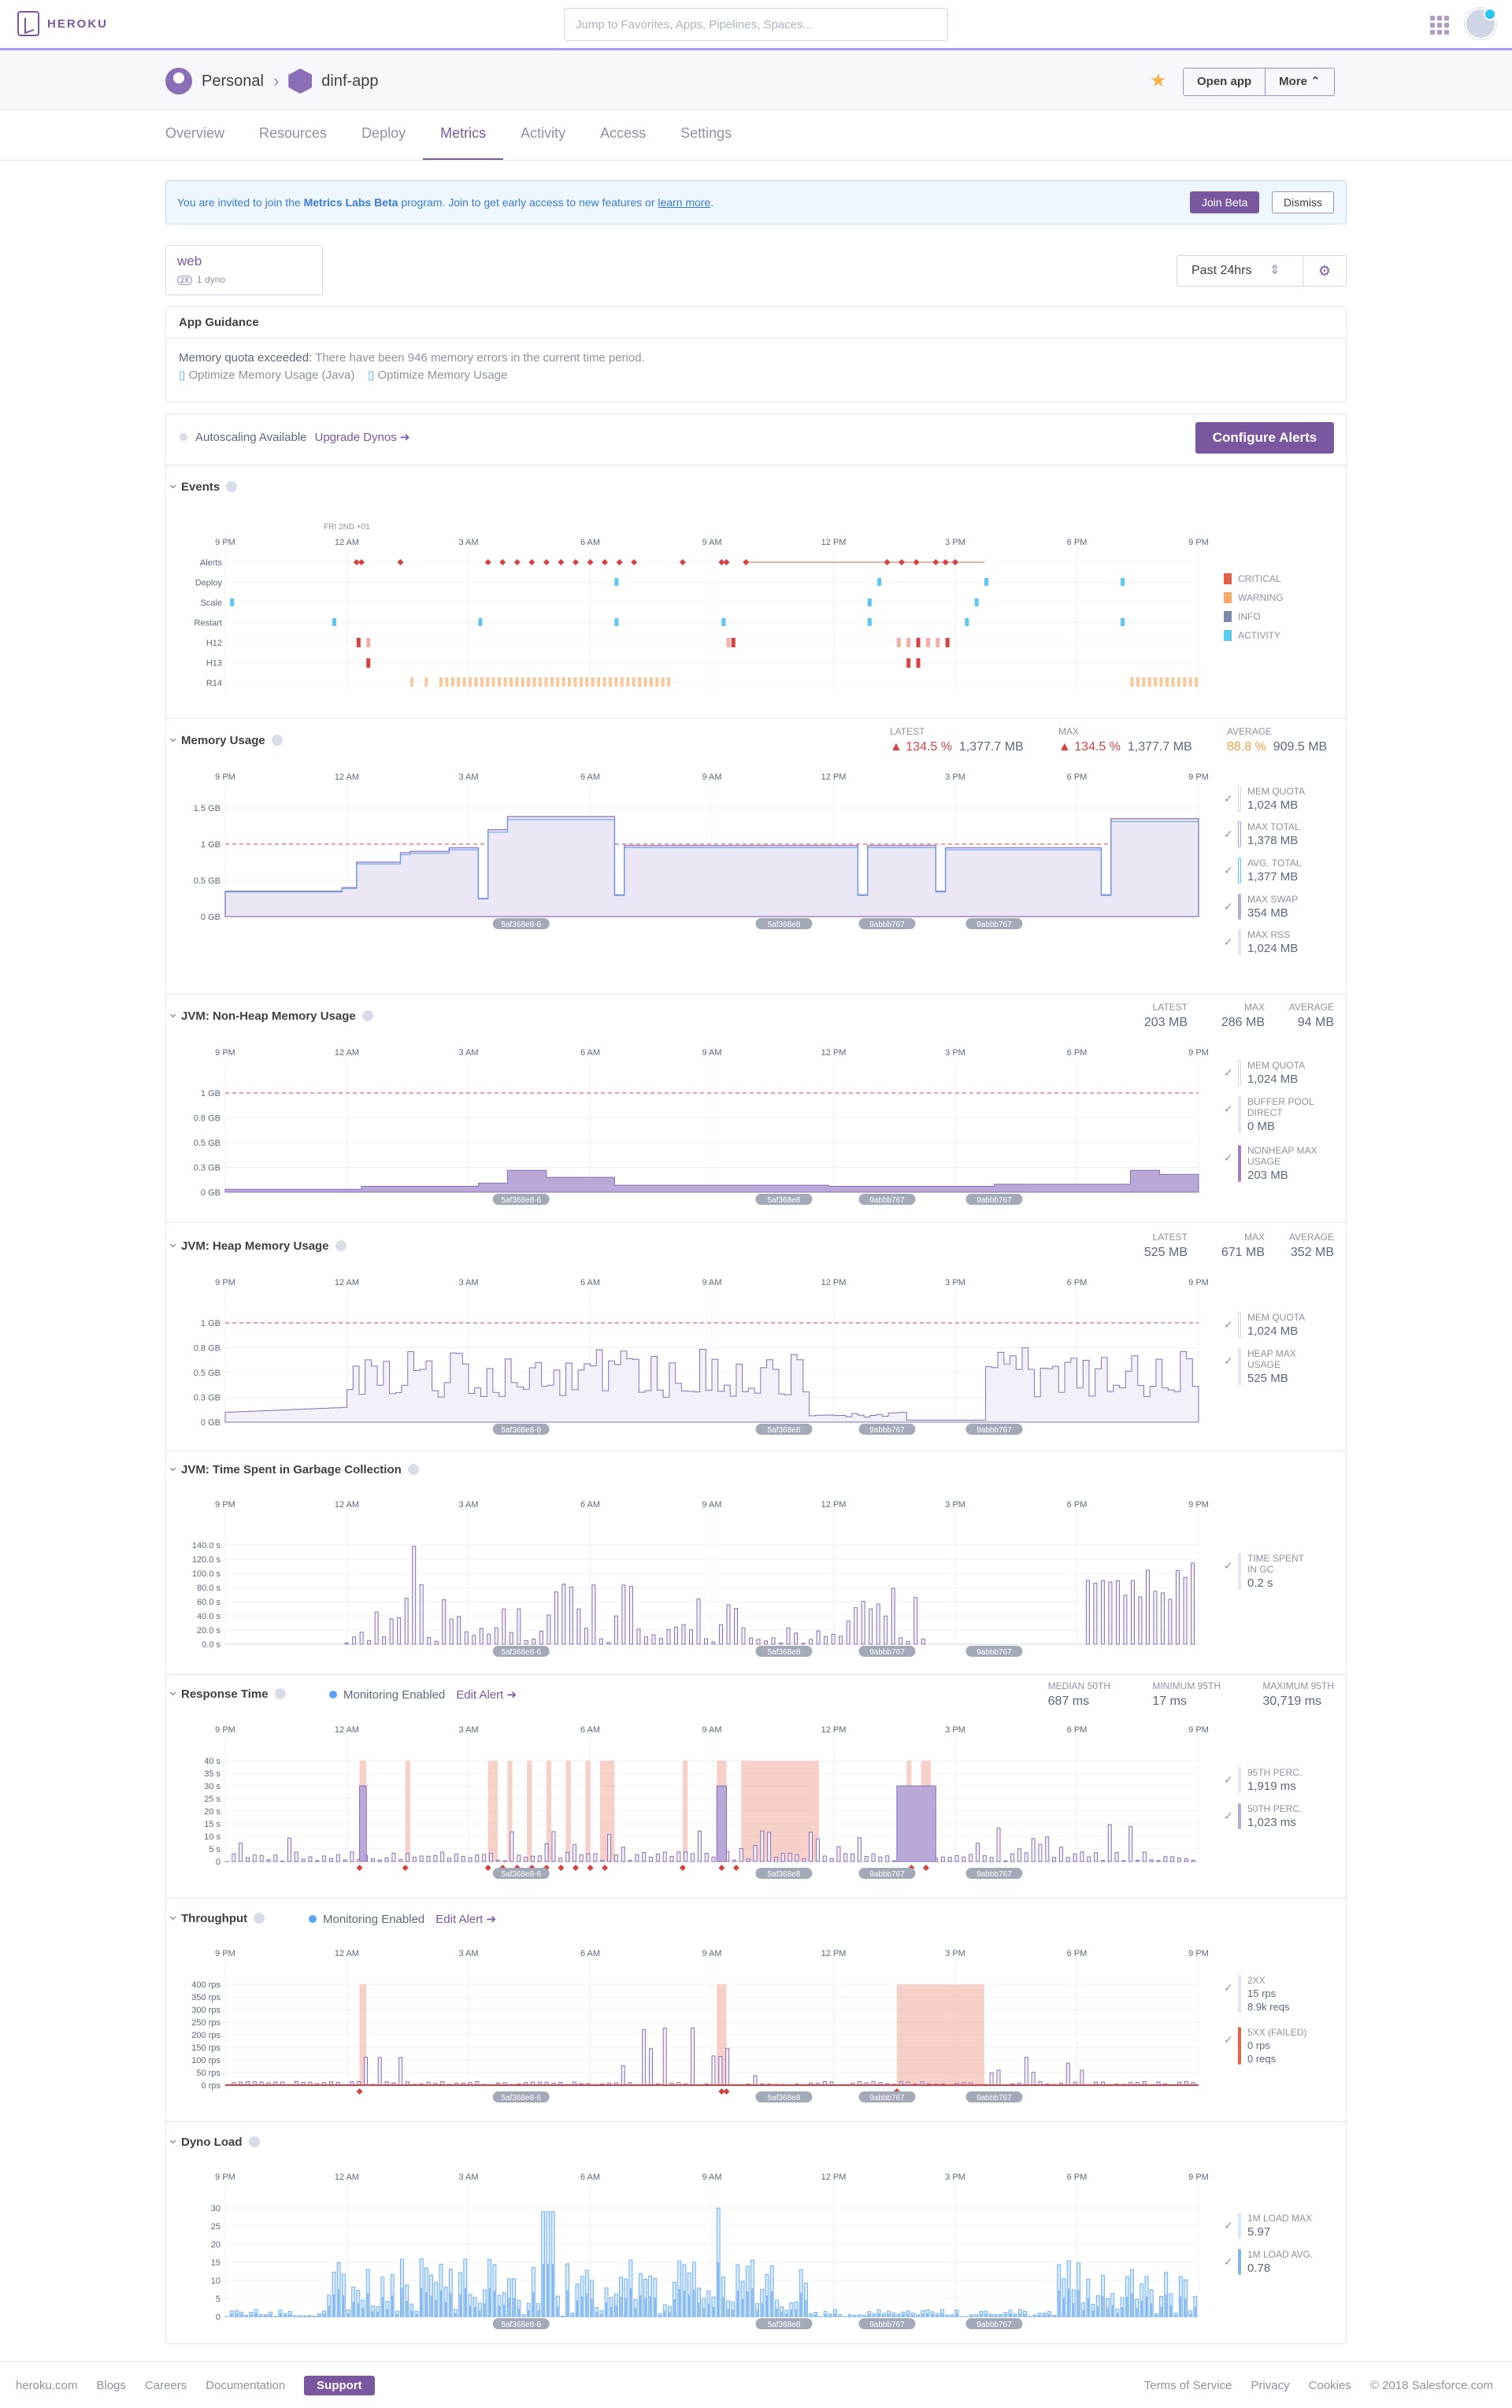 This screenshot has width=1512, height=2408. What do you see at coordinates (214, 683) in the screenshot?
I see `event-row-label: R14` at bounding box center [214, 683].